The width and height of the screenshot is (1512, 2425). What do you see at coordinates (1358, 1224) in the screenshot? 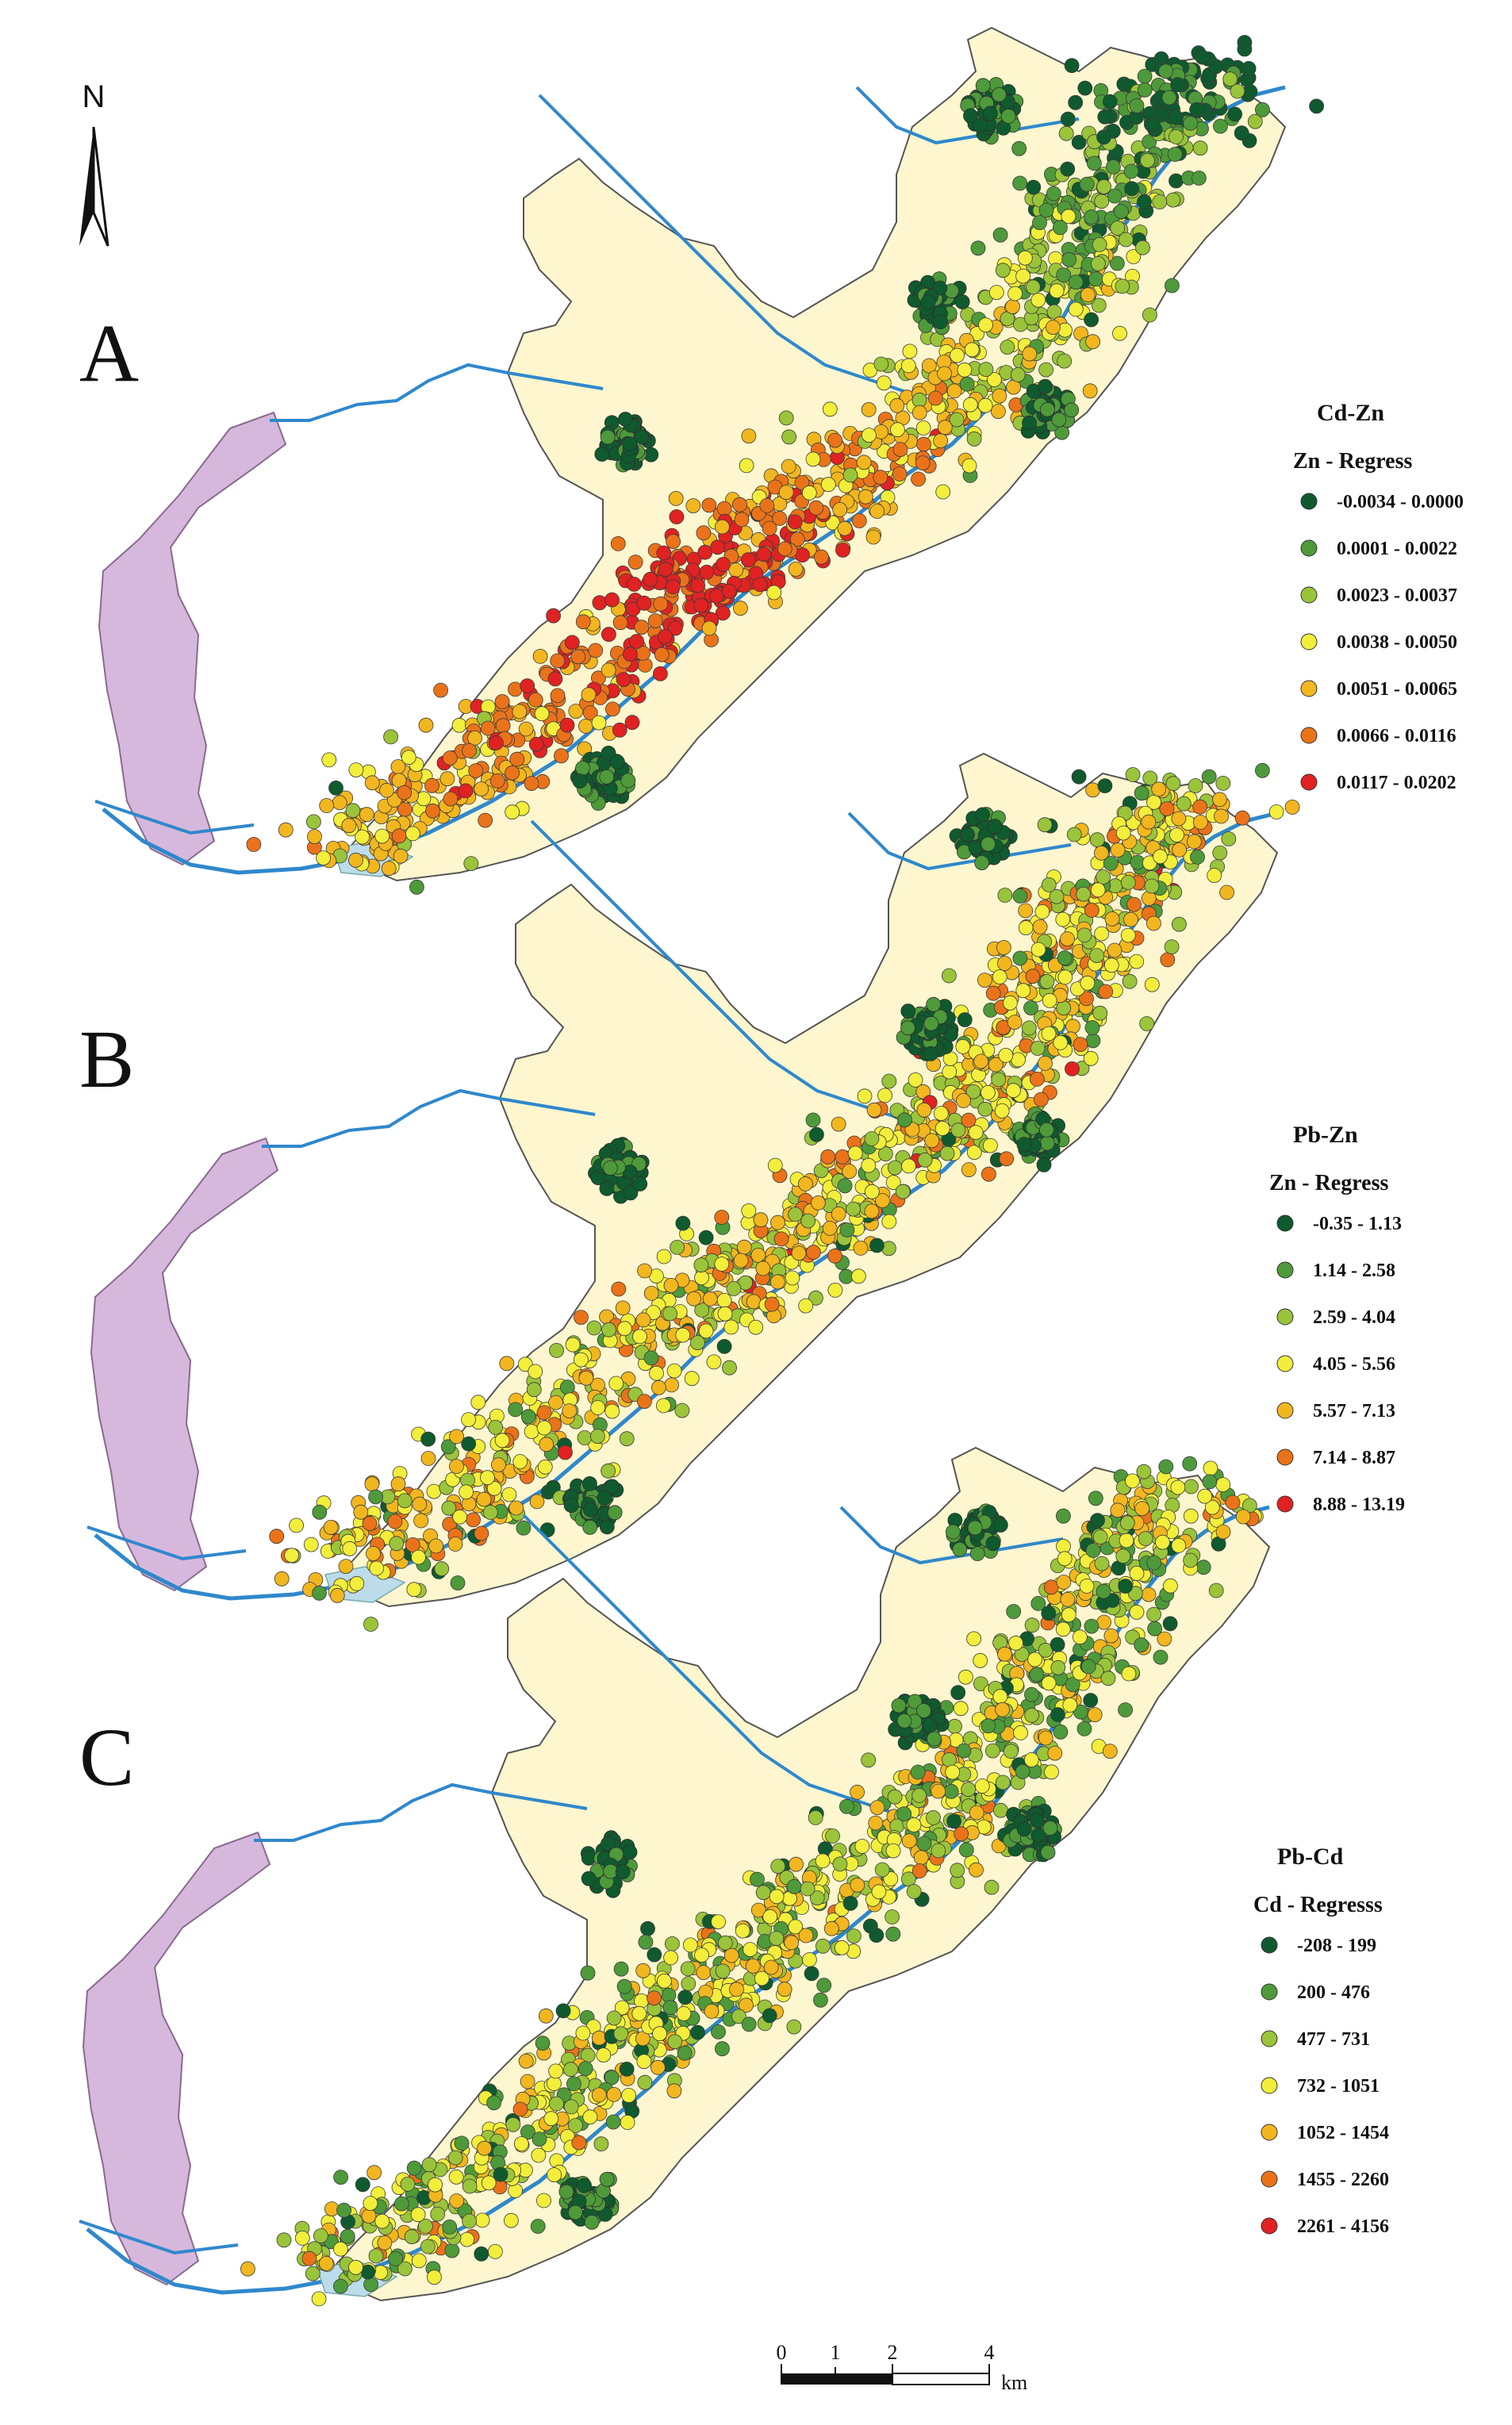
I see `legend-class-label: -0.35 - 1.13` at bounding box center [1358, 1224].